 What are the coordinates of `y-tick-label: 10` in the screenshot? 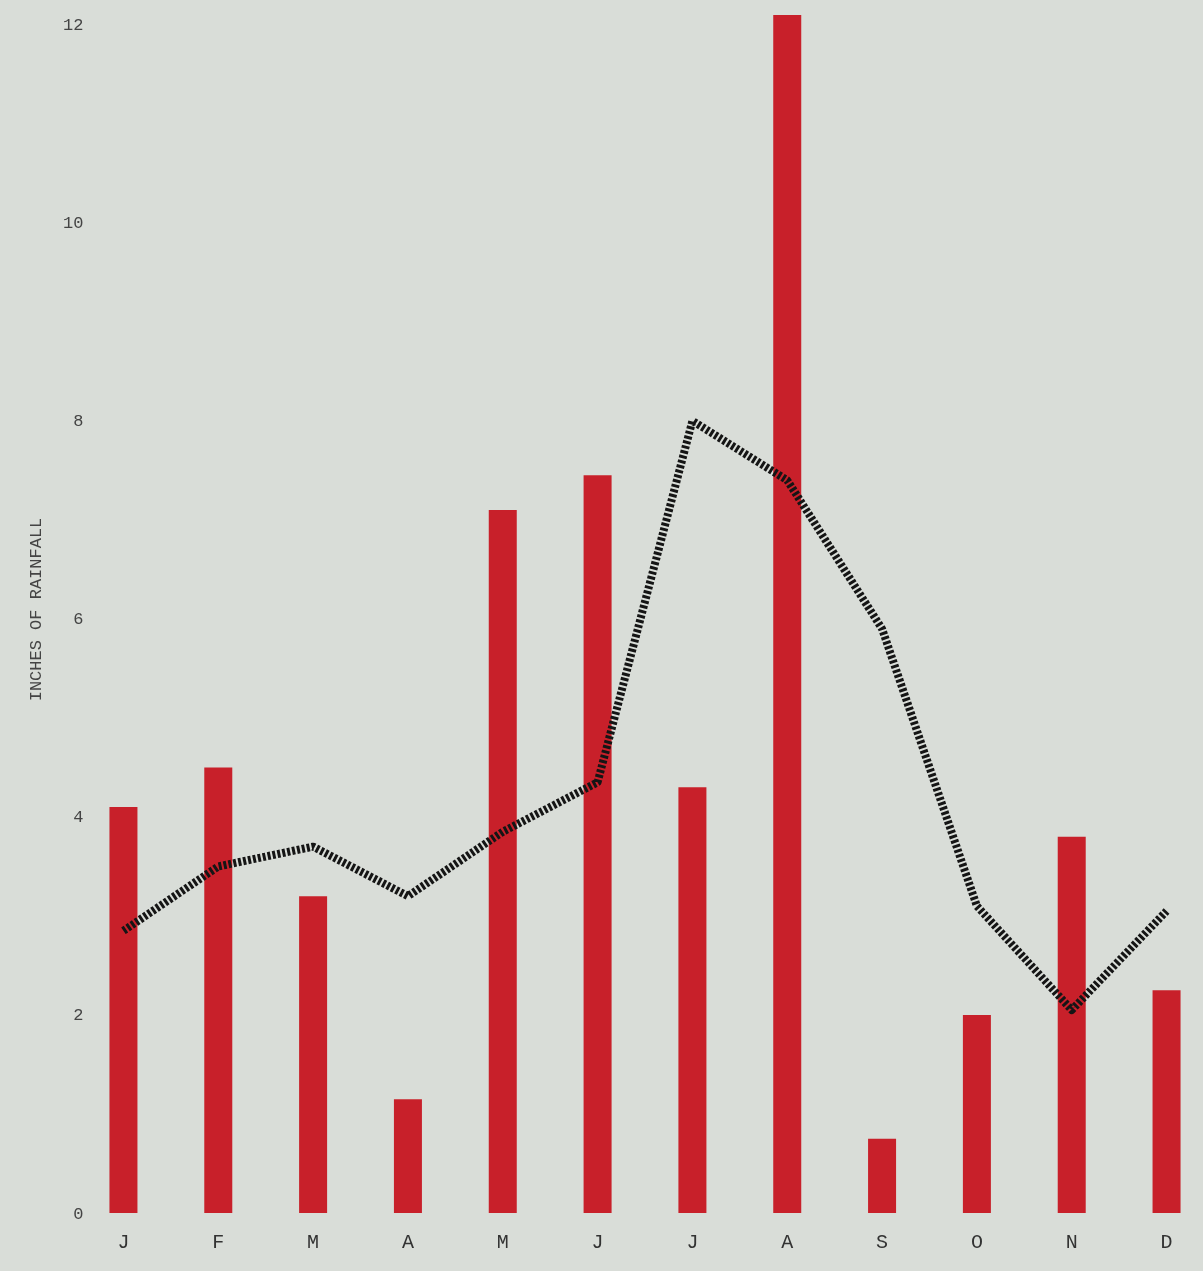 It's located at (73, 224).